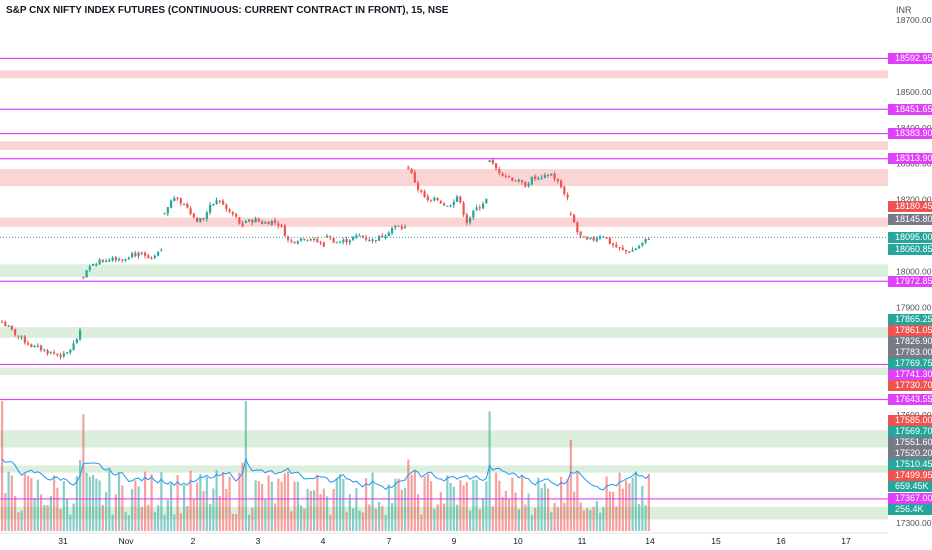 The width and height of the screenshot is (932, 550). What do you see at coordinates (910, 499) in the screenshot?
I see `price-tag: 17367.00` at bounding box center [910, 499].